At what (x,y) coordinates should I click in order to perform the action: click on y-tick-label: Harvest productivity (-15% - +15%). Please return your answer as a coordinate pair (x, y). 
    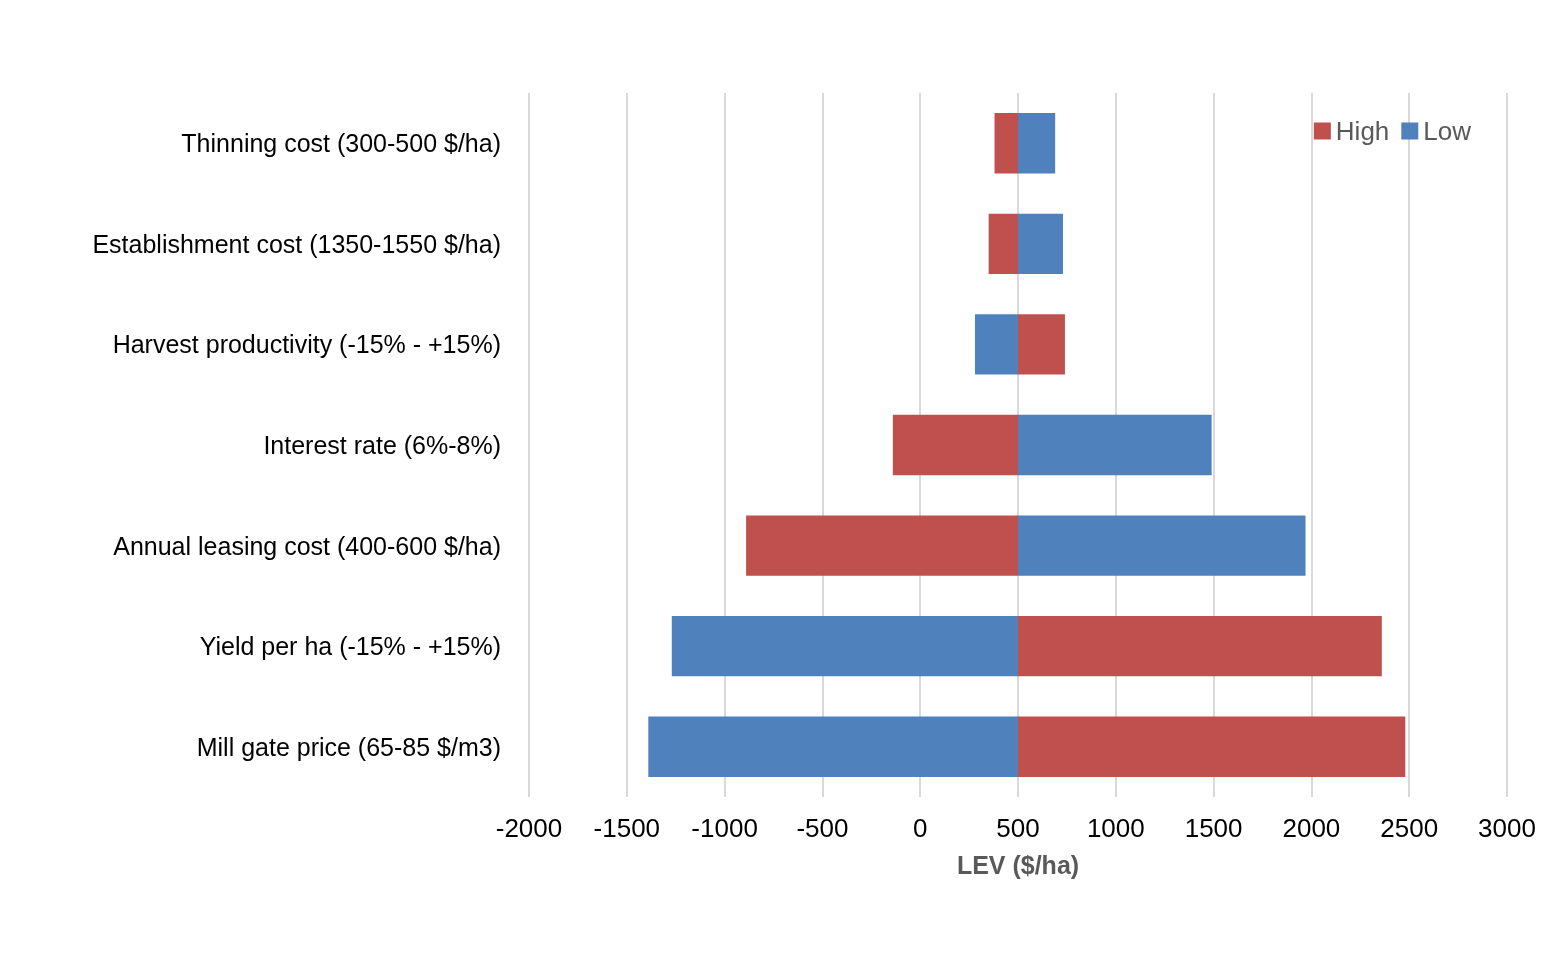
    Looking at the image, I should click on (306, 344).